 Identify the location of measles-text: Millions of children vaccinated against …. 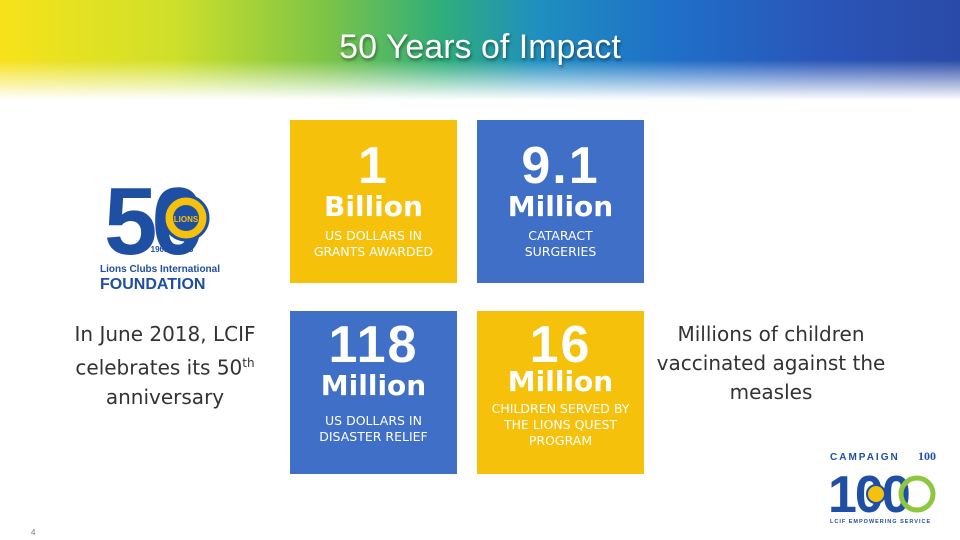
(771, 363).